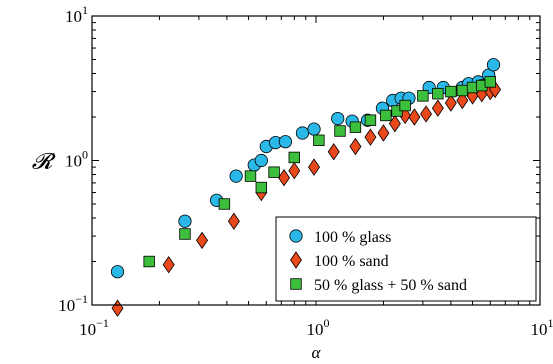 Image resolution: width=553 pixels, height=364 pixels. I want to click on legend-box, so click(406, 259).